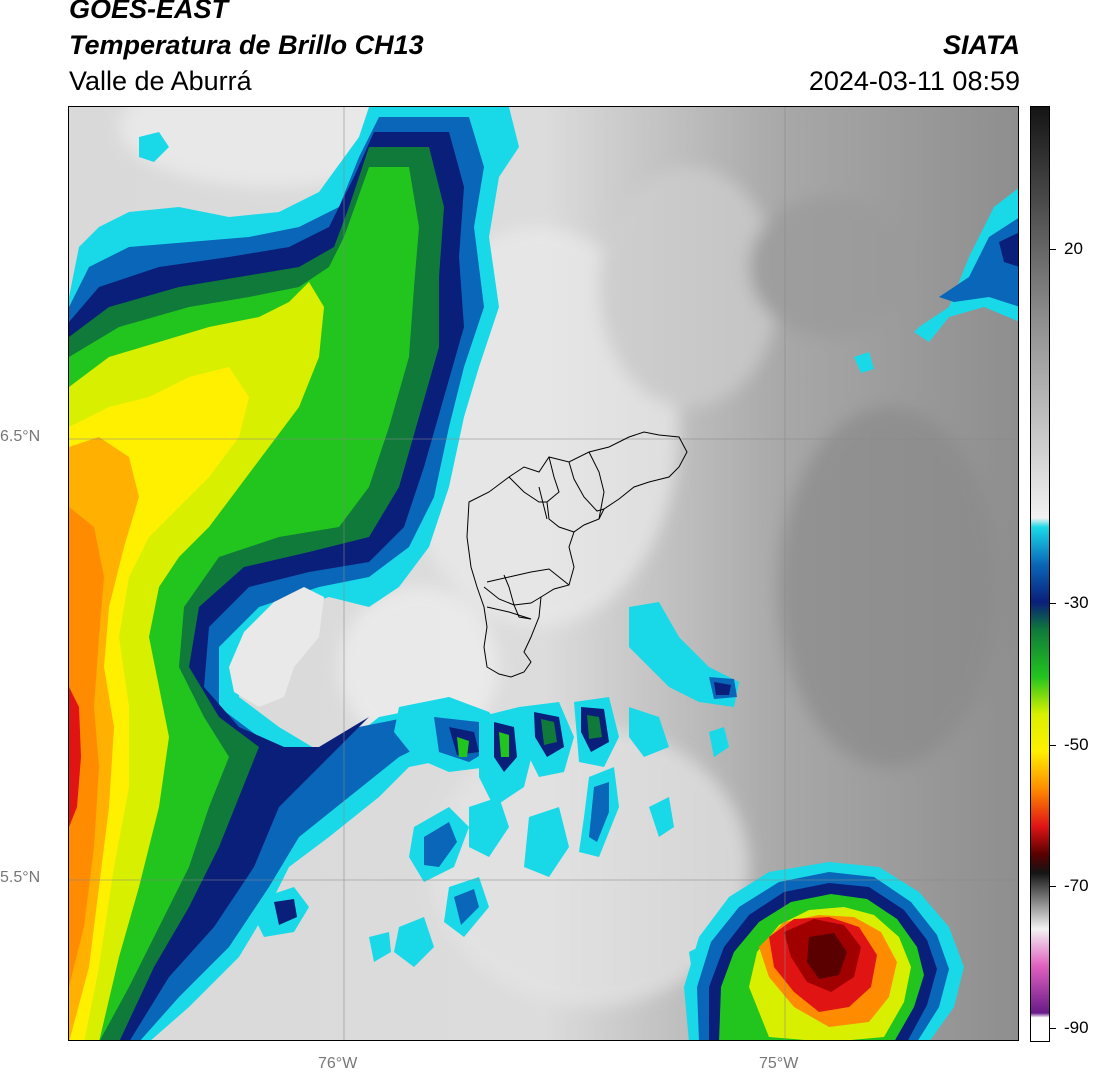  I want to click on municipal-boundaries, so click(577, 554).